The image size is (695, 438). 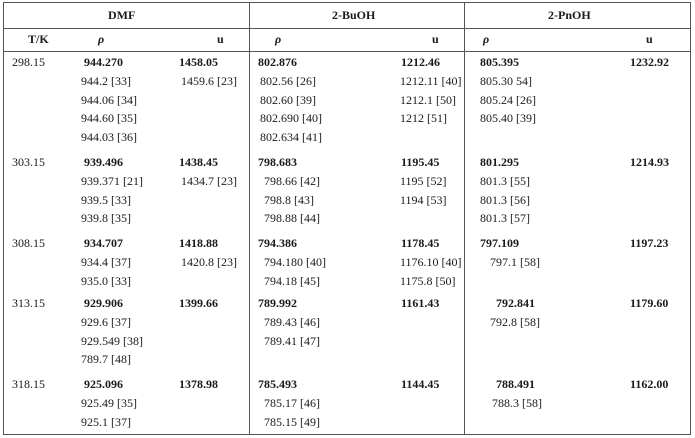 What do you see at coordinates (28, 384) in the screenshot?
I see `temperature-cell: 318.15` at bounding box center [28, 384].